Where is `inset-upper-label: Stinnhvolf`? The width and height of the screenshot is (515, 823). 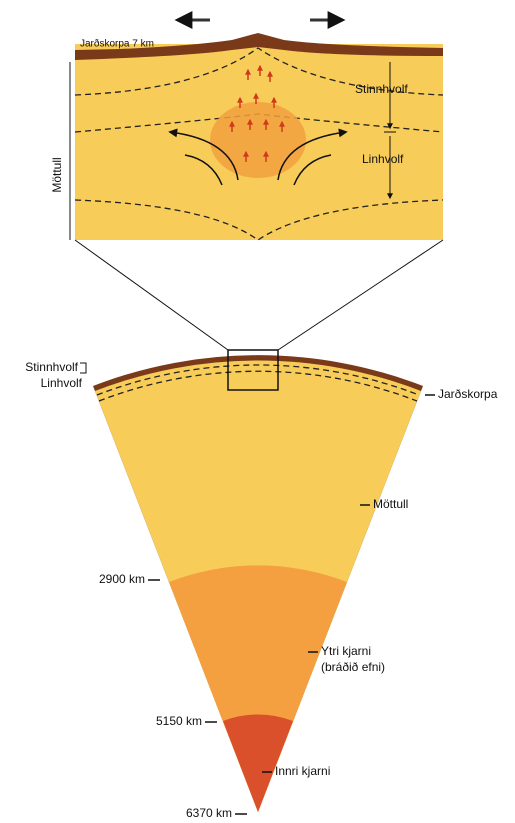 inset-upper-label: Stinnhvolf is located at coordinates (381, 89).